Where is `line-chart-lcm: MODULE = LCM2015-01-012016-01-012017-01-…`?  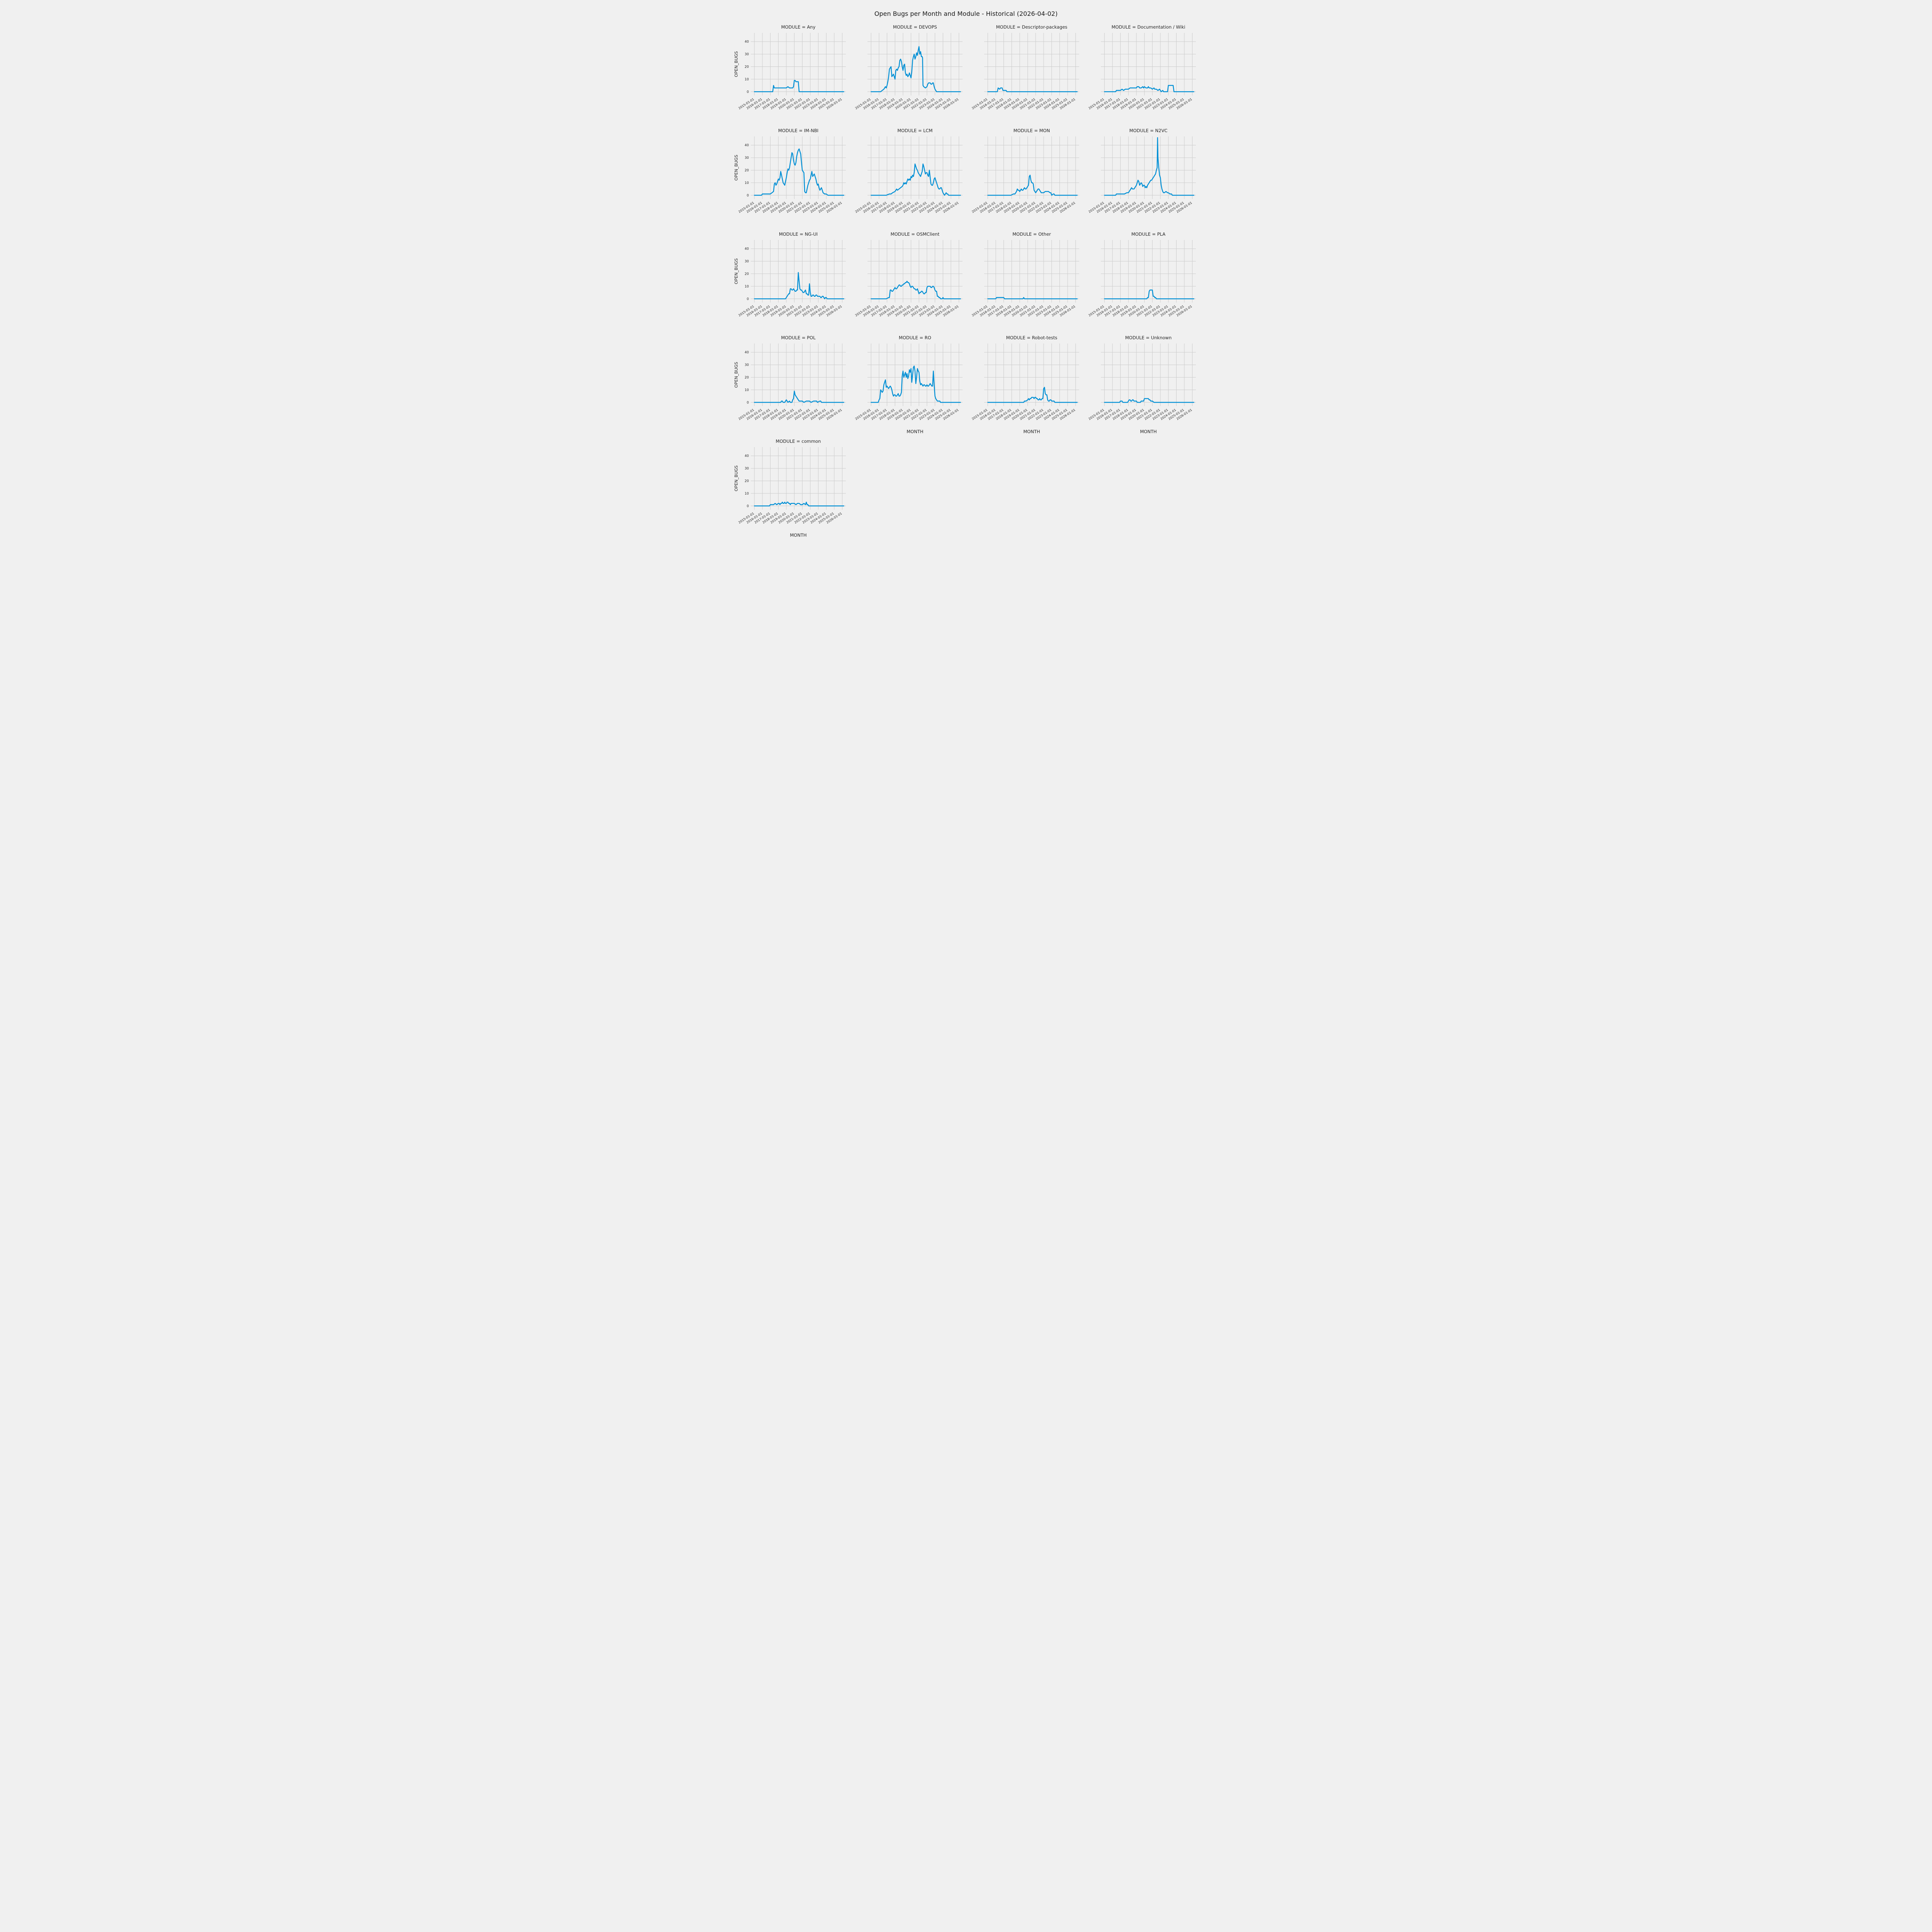 line-chart-lcm: MODULE = LCM2015-01-012016-01-012017-01-… is located at coordinates (908, 171).